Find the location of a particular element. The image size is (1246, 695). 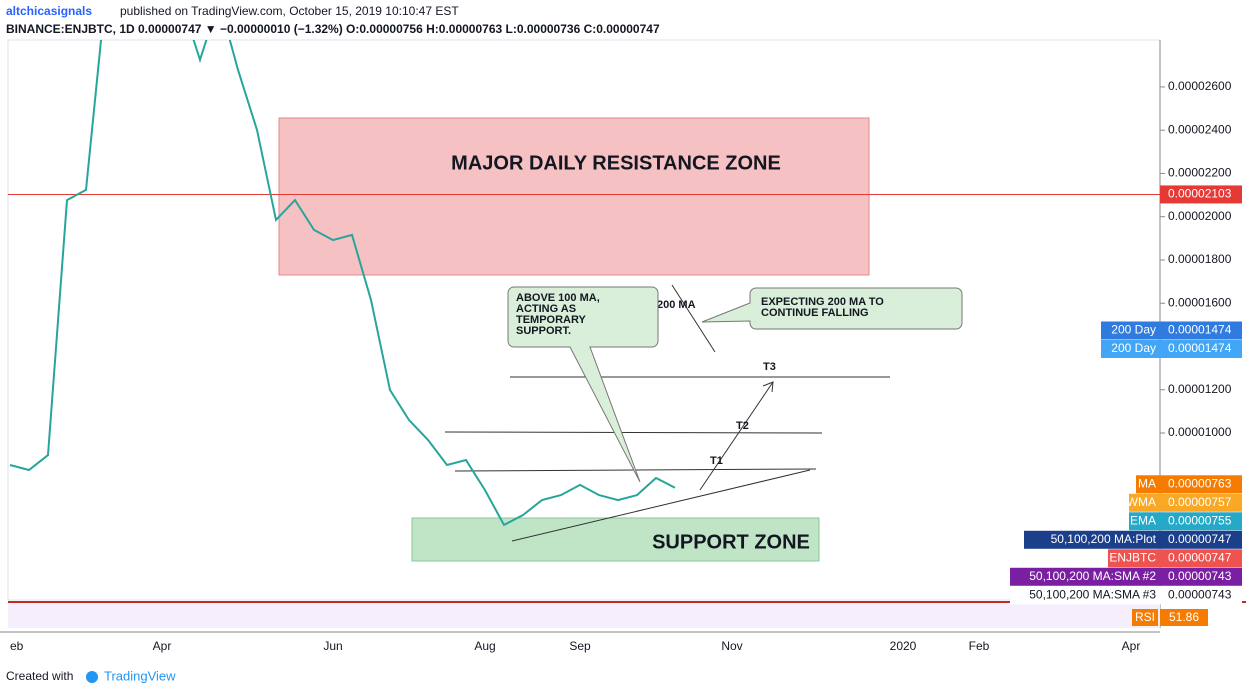

resistance-zone is located at coordinates (574, 196).